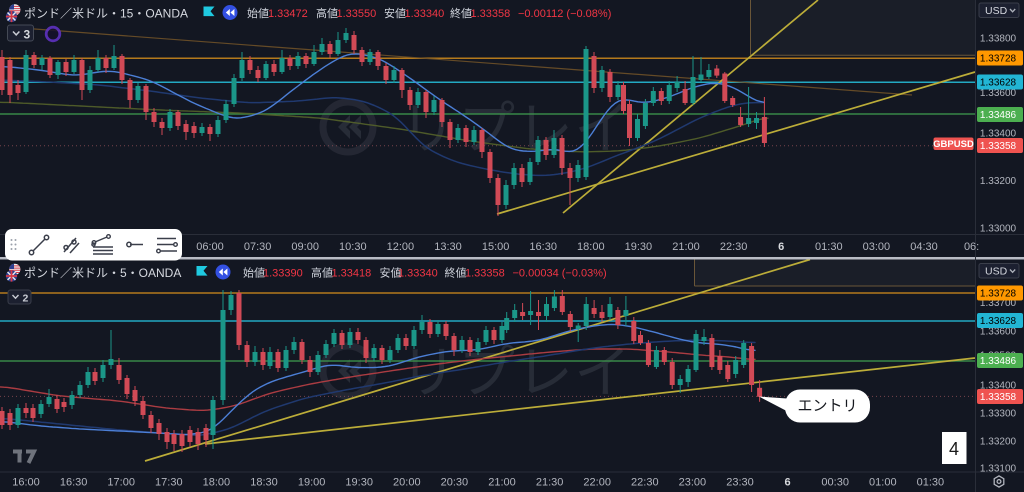 The height and width of the screenshot is (492, 1024). Describe the element at coordinates (998, 414) in the screenshot. I see `svg-text: 1.33300` at that location.